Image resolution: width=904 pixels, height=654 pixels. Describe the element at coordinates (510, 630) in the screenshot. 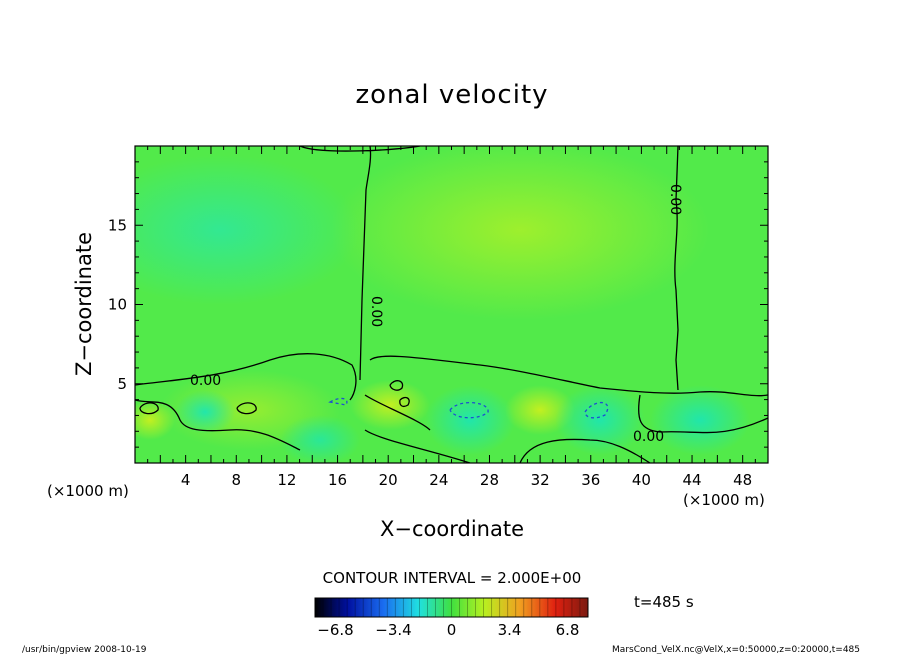

I see `colorbar-tick-label: 3.4` at that location.